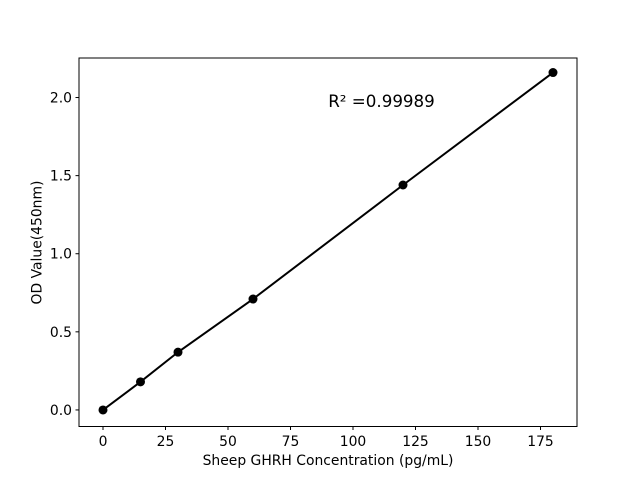  I want to click on x-tick-label: 75, so click(291, 442).